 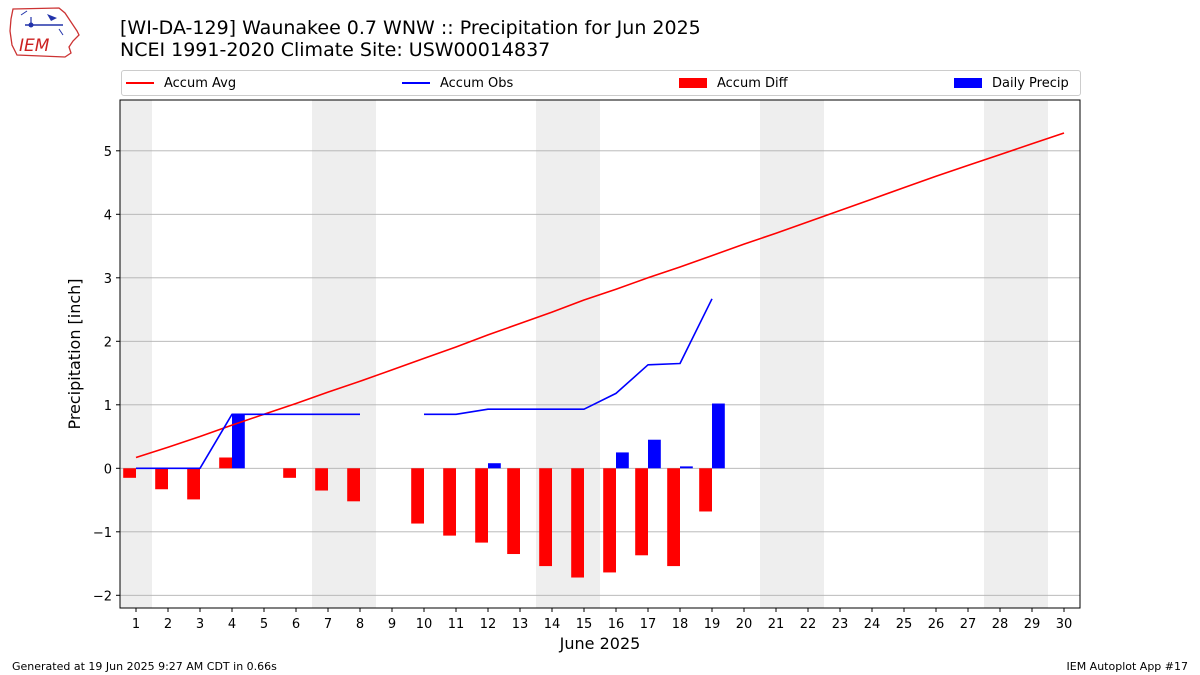 I want to click on x-tick-label: 29, so click(x=1032, y=624).